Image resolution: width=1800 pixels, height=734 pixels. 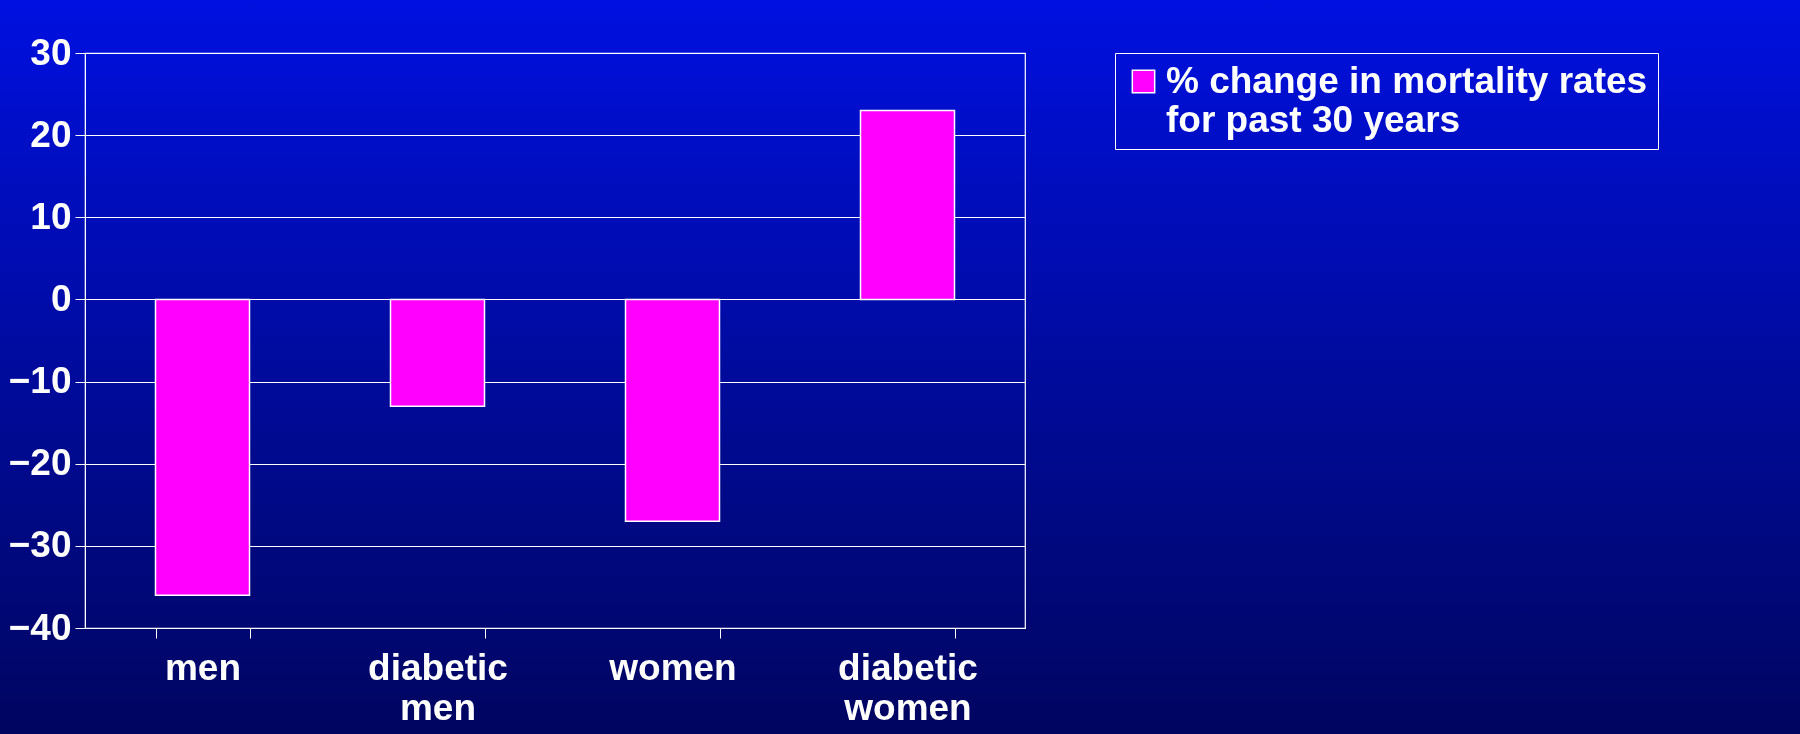 I want to click on y-tick-label: −10, so click(x=40, y=381).